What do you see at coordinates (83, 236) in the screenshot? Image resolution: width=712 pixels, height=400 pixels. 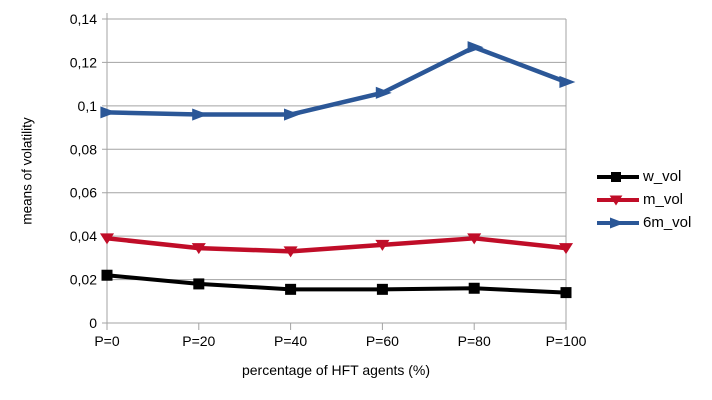 I see `y-tick-label: 0,04` at bounding box center [83, 236].